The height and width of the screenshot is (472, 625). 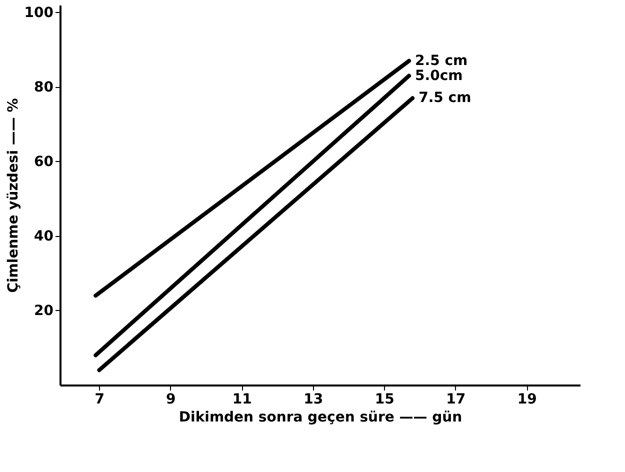 What do you see at coordinates (445, 98) in the screenshot?
I see `series-label: 7.5 cm` at bounding box center [445, 98].